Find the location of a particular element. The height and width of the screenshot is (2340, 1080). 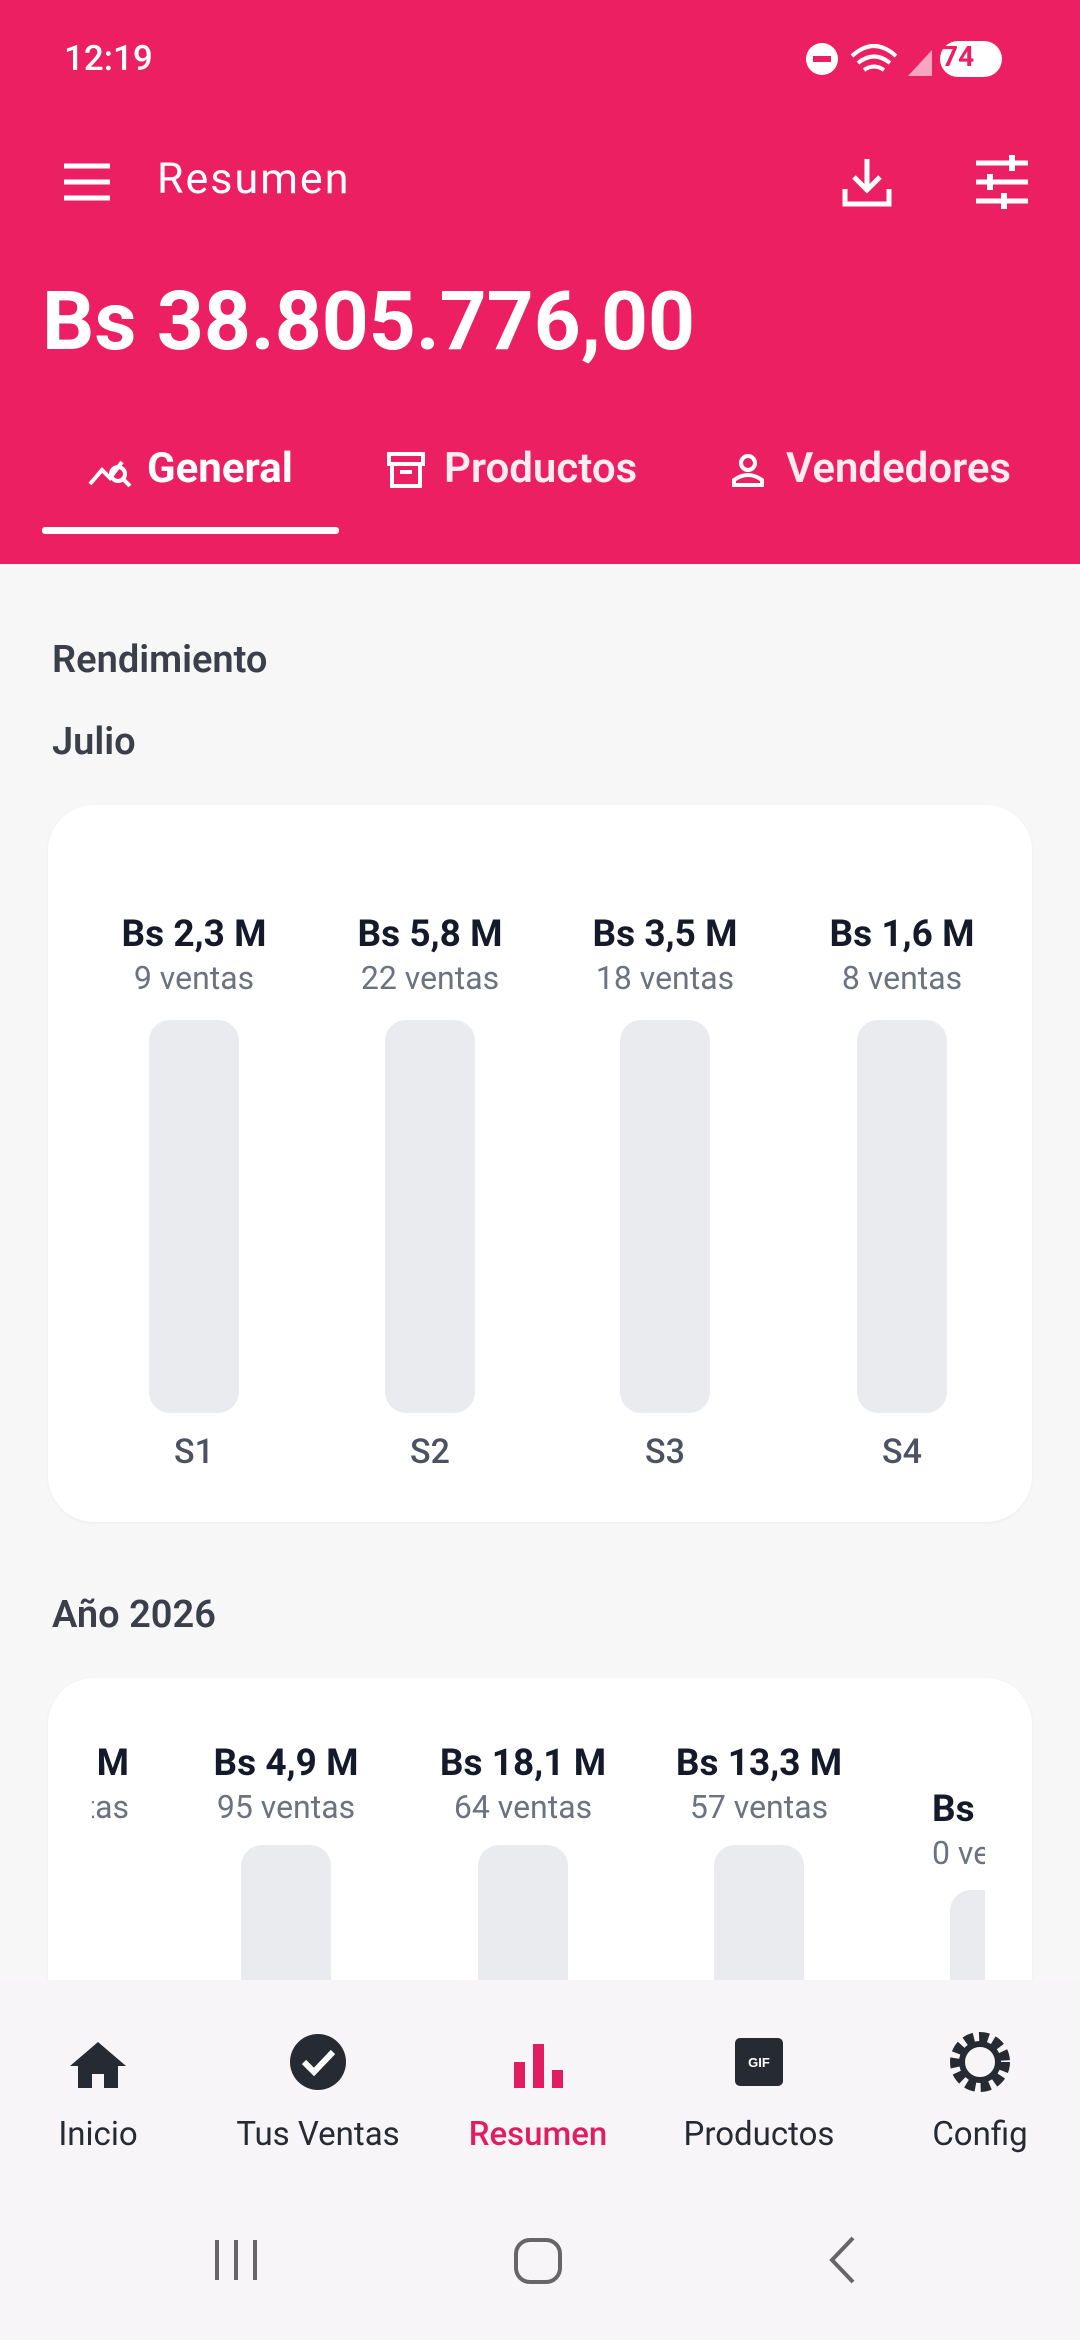

screen-title: Resumen is located at coordinates (254, 179).